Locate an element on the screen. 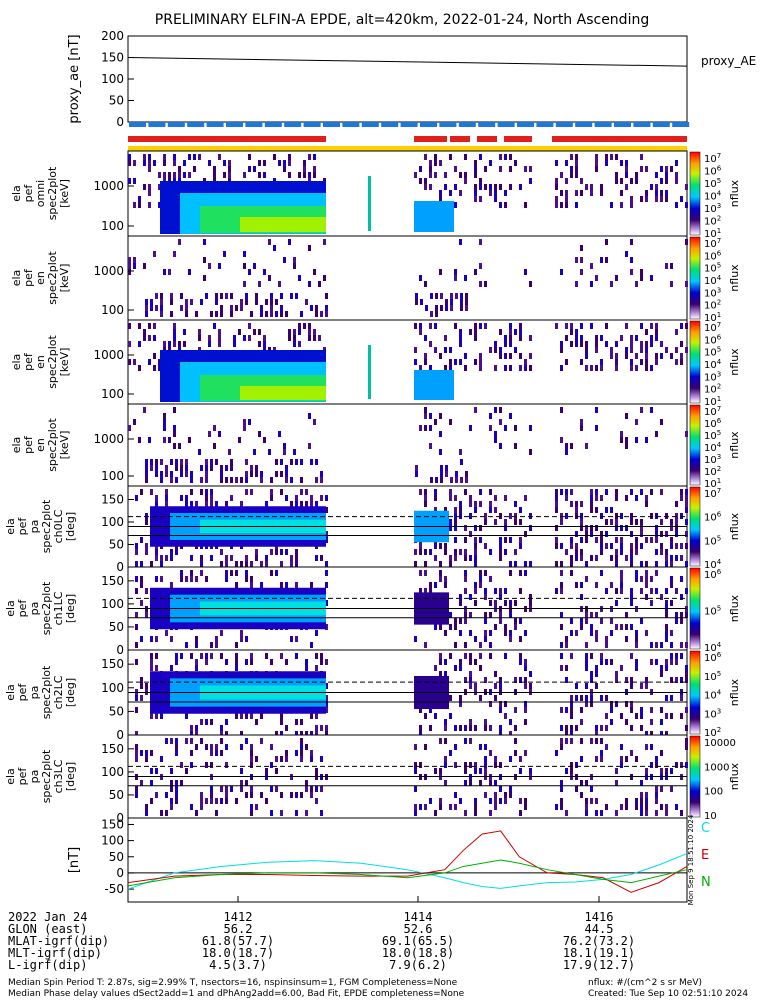 The height and width of the screenshot is (1000, 775). footer-row-label: MLT-igrf(dip) is located at coordinates (55, 953).